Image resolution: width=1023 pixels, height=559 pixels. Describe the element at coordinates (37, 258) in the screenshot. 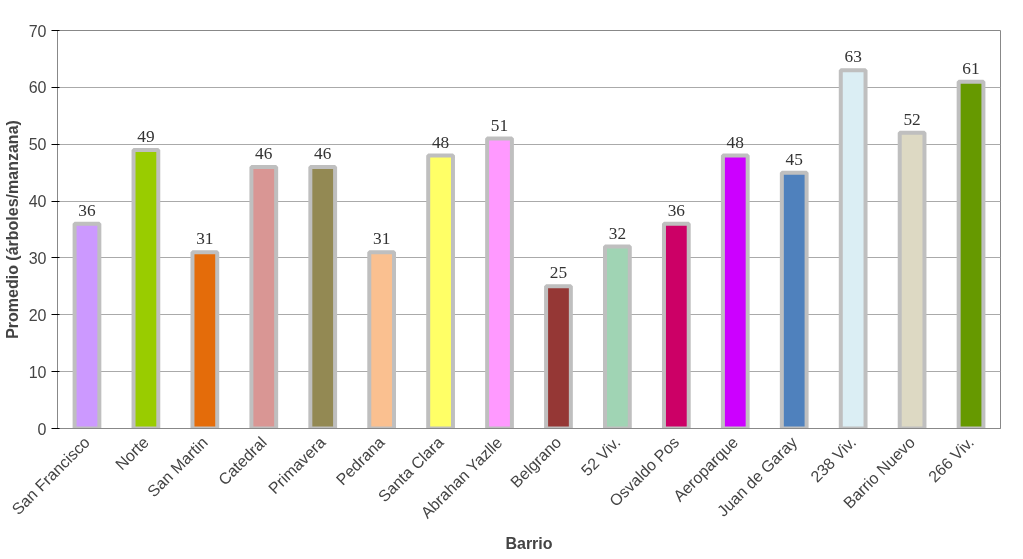

I see `y-tick-label: 30` at that location.